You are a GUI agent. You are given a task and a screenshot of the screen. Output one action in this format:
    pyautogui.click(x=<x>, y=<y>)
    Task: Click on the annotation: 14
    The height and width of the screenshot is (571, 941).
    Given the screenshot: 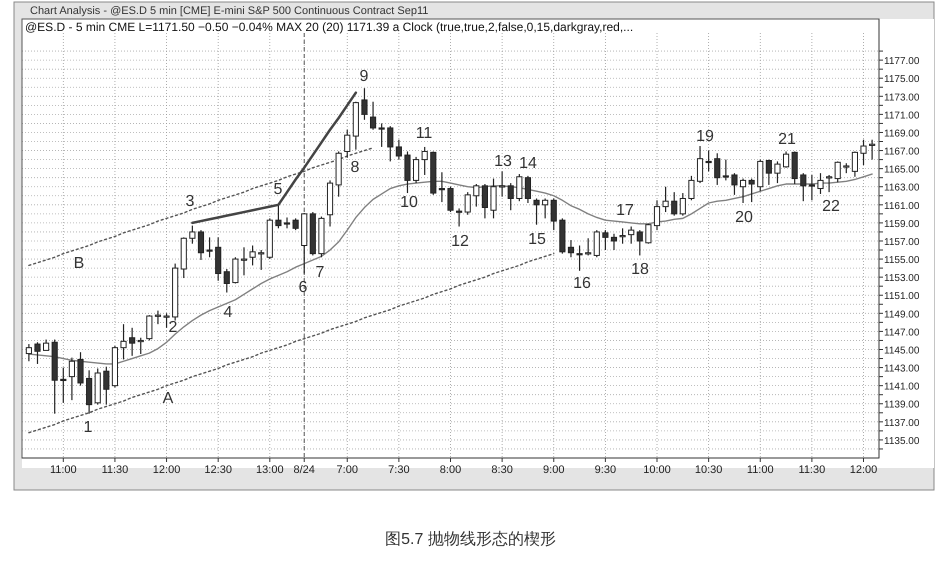 What is the action you would take?
    pyautogui.click(x=528, y=163)
    